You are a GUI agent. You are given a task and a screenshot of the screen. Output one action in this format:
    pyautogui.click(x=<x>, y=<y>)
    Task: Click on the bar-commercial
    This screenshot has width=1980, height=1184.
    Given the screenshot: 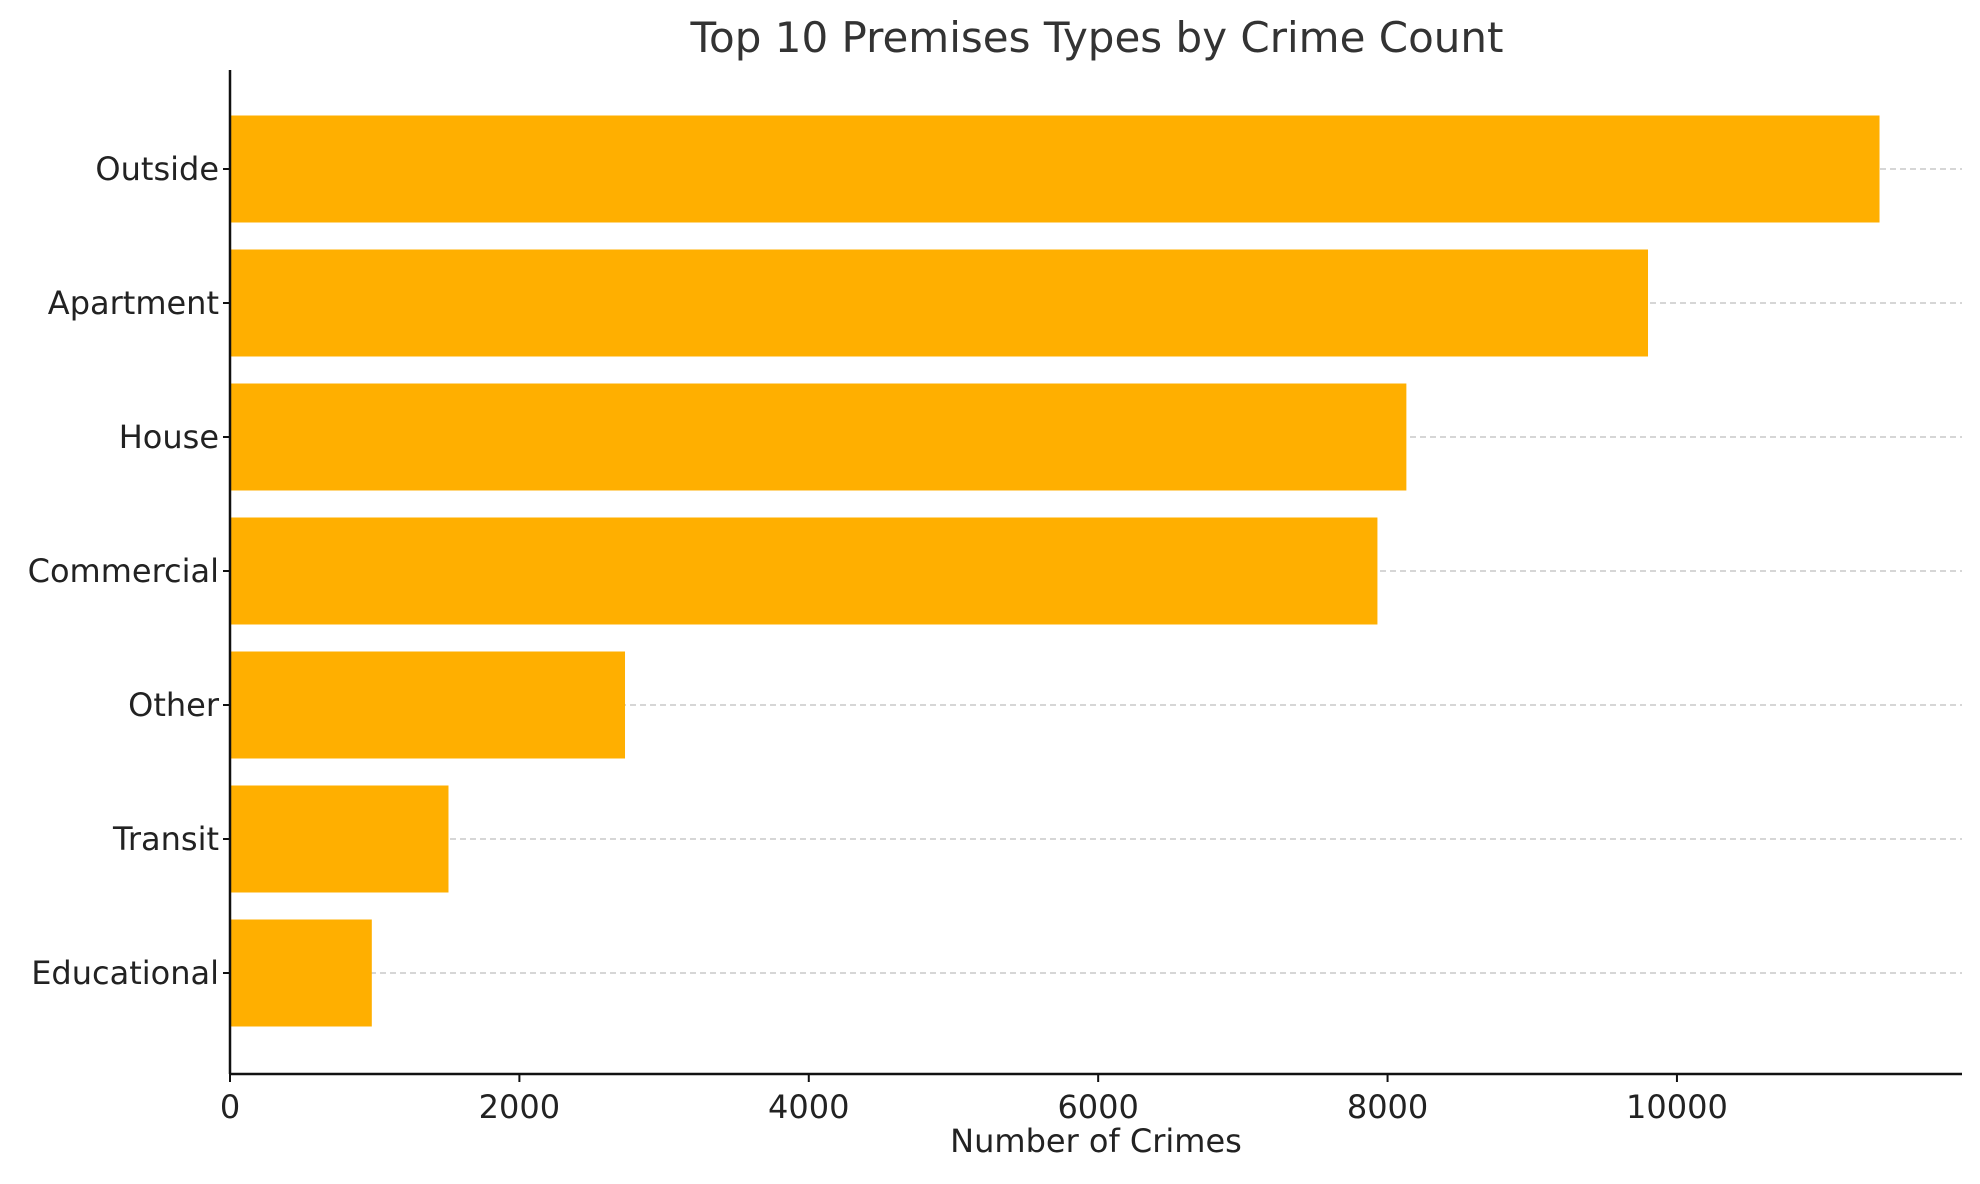 What is the action you would take?
    pyautogui.click(x=804, y=571)
    